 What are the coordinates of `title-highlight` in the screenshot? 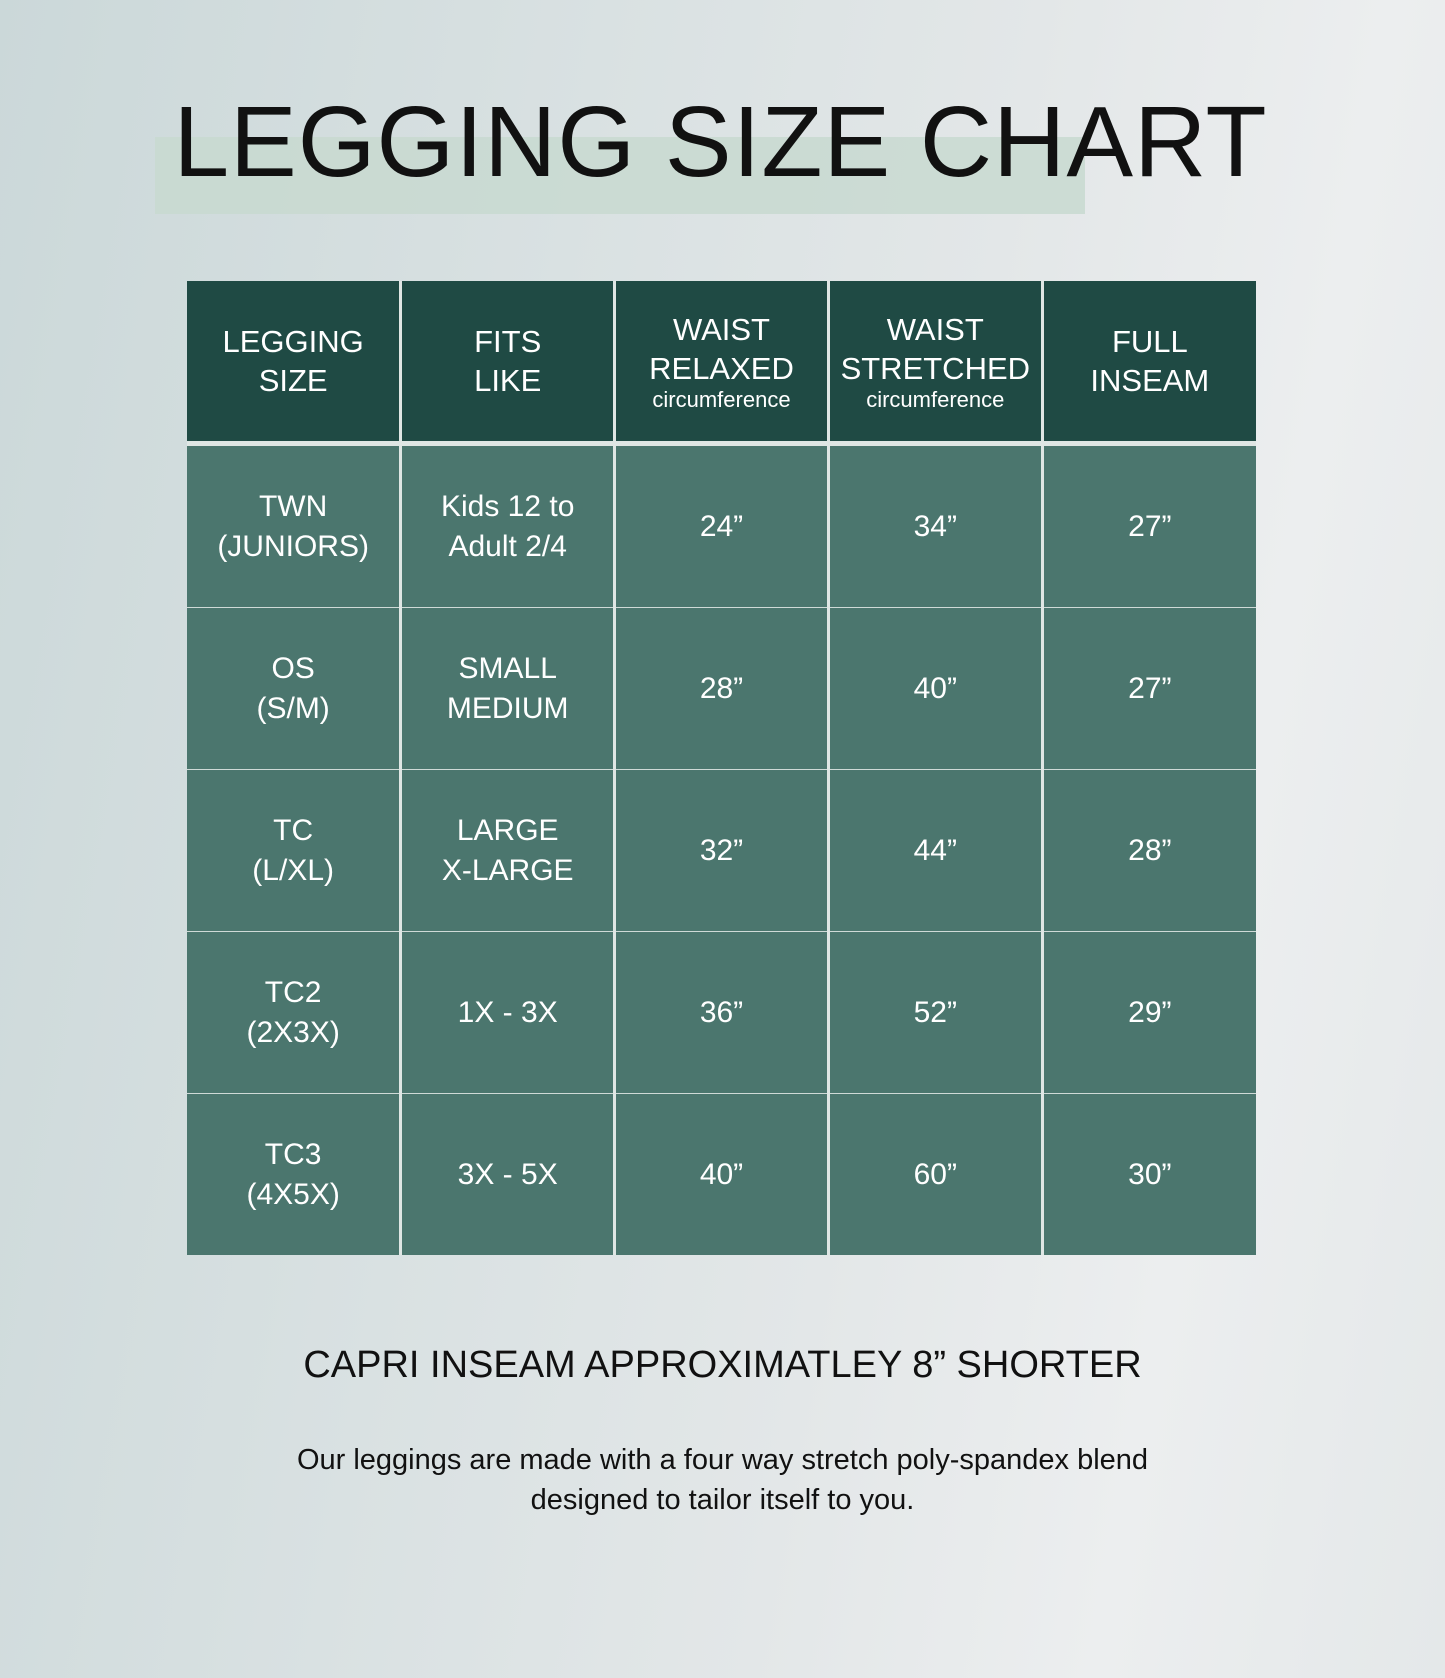 It's located at (620, 175).